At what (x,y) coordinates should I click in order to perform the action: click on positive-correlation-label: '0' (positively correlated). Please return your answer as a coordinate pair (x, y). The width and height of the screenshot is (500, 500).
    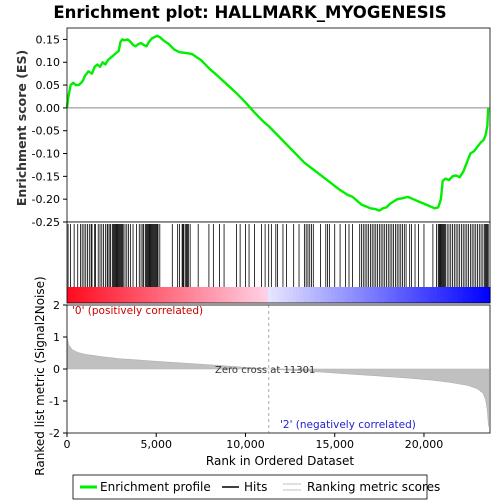
    Looking at the image, I should click on (137, 311).